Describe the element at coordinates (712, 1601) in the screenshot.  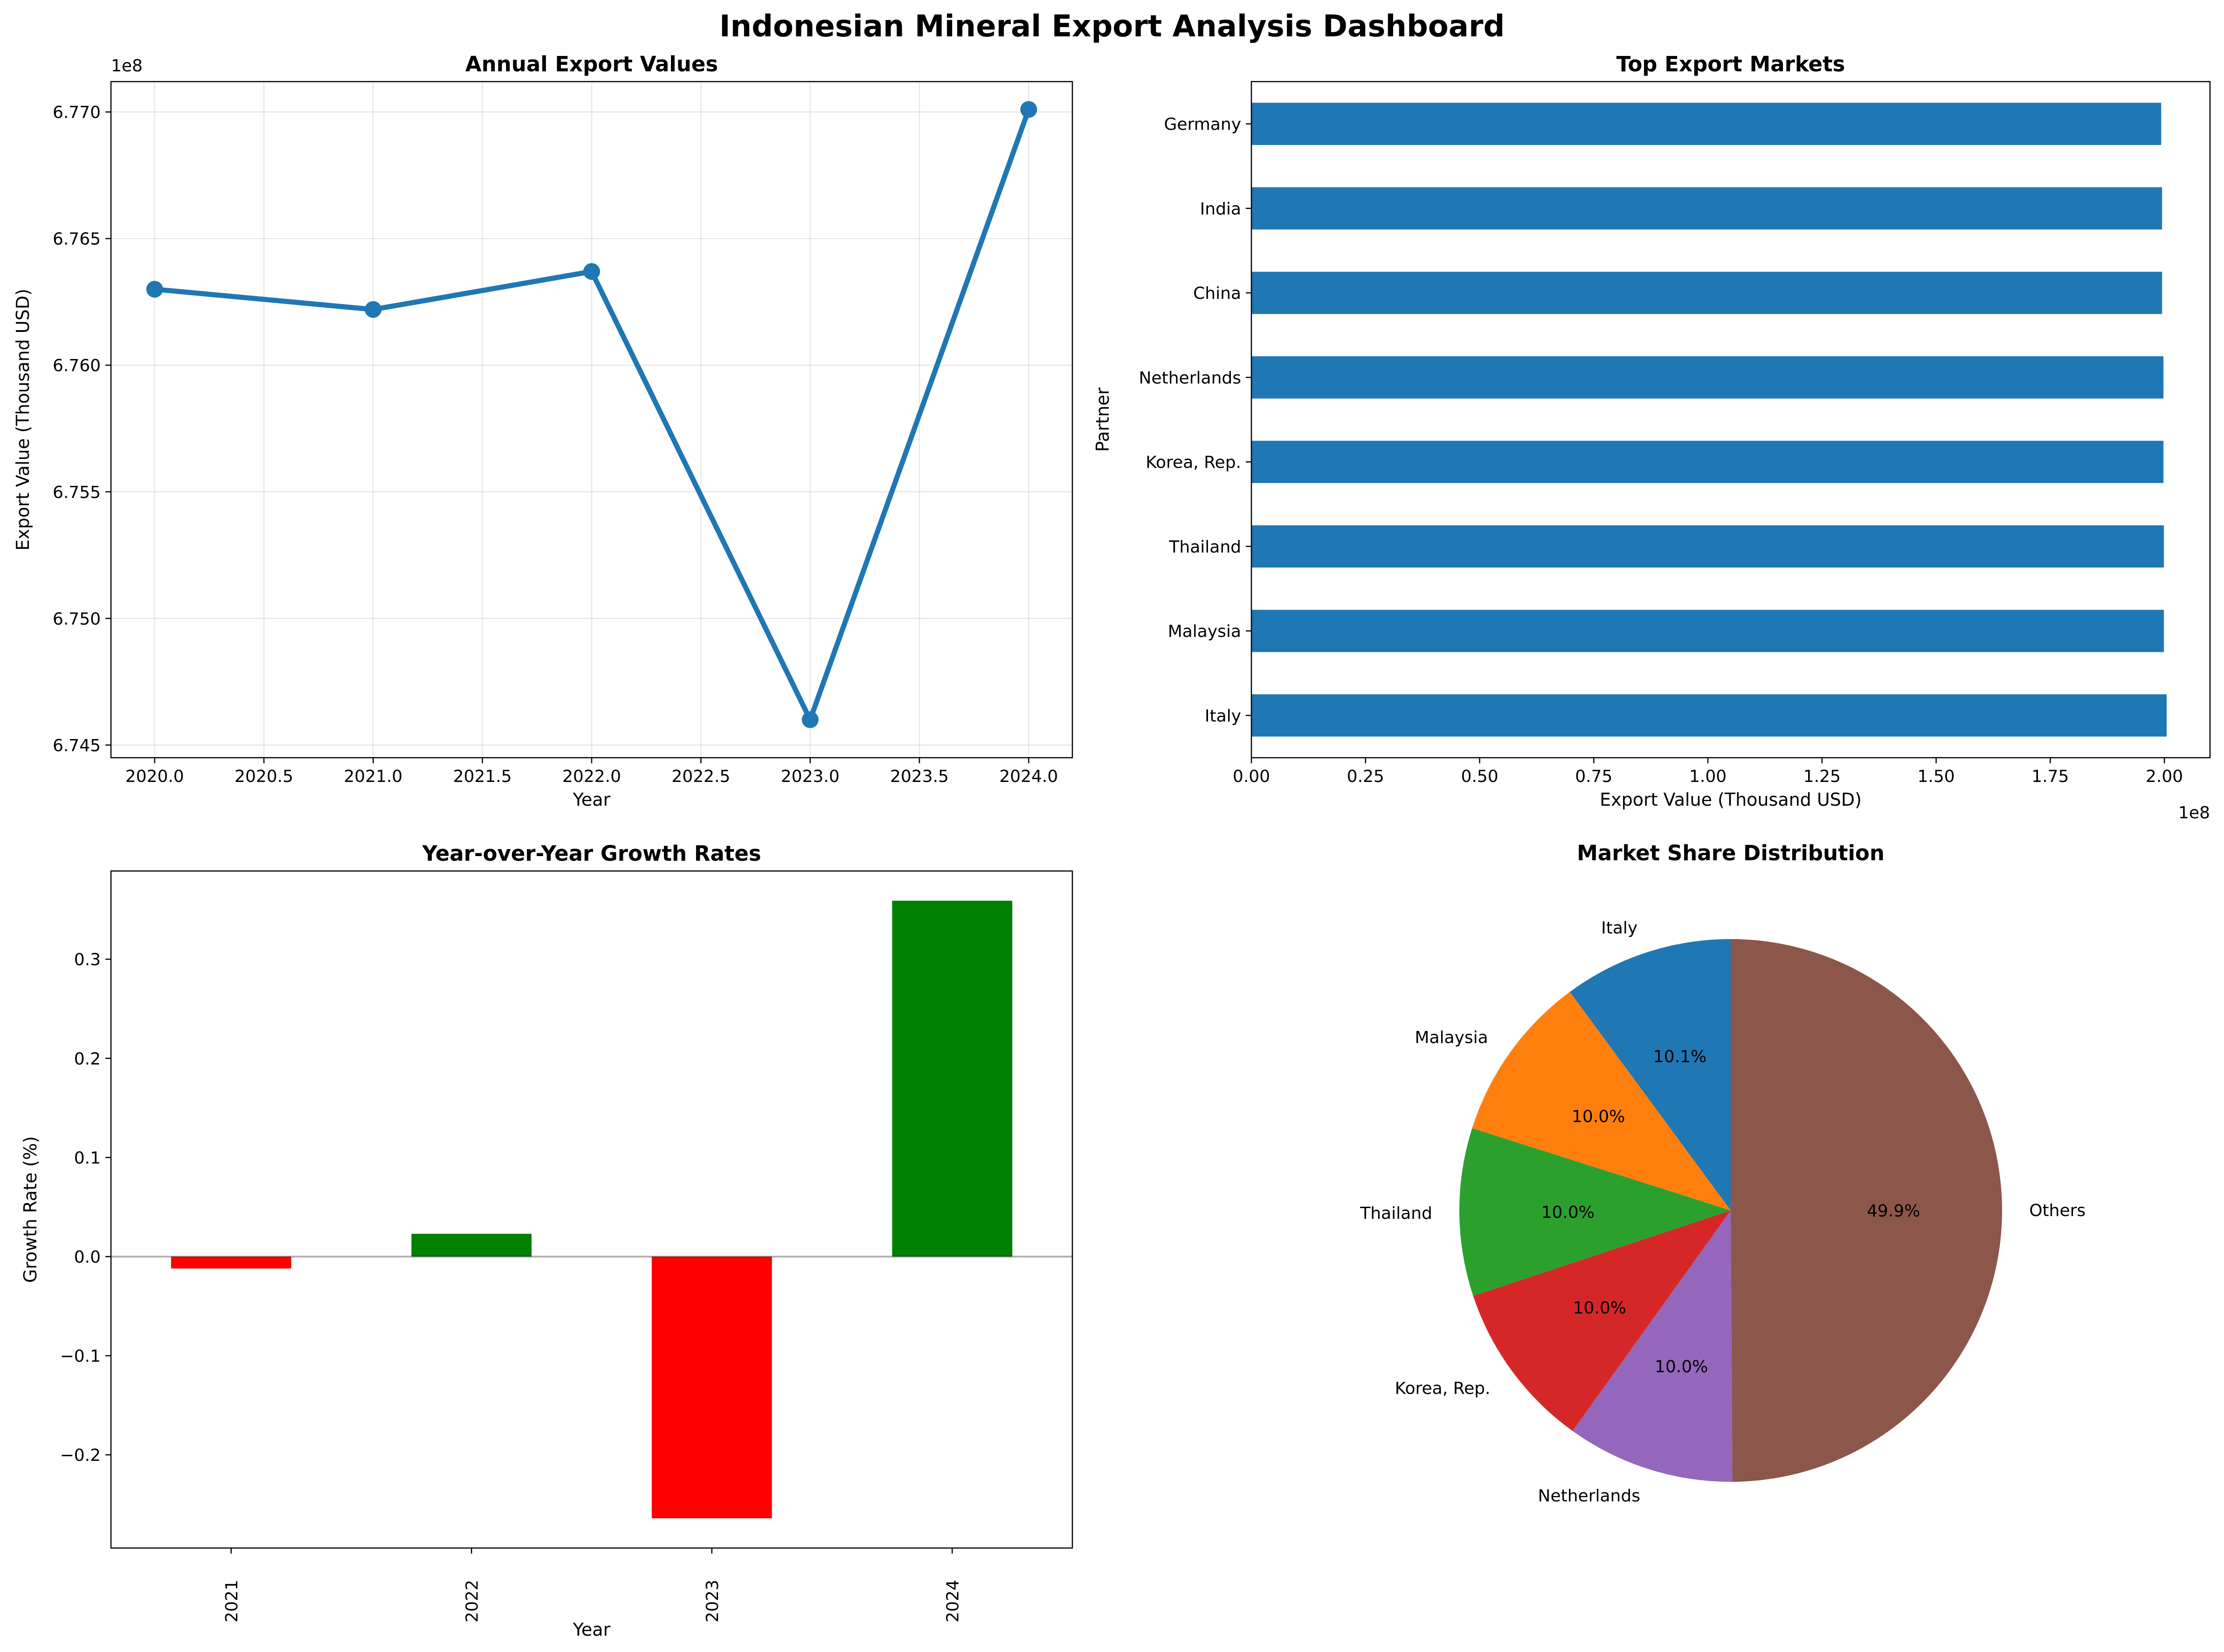
I see `x-tick-label: 2023` at that location.